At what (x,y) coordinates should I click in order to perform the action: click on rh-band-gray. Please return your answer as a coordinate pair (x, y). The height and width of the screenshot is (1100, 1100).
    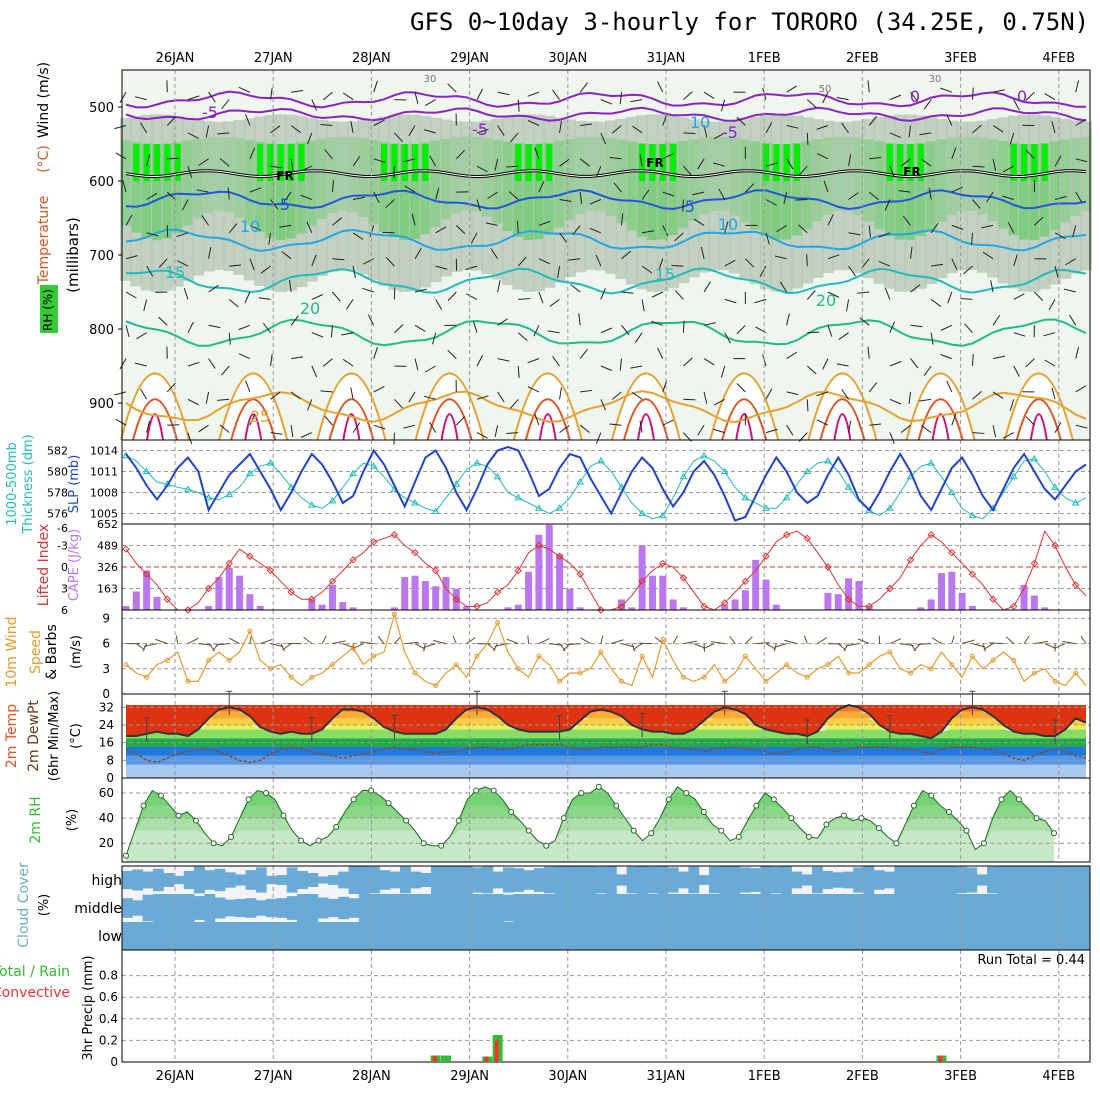
    Looking at the image, I should click on (487, 197).